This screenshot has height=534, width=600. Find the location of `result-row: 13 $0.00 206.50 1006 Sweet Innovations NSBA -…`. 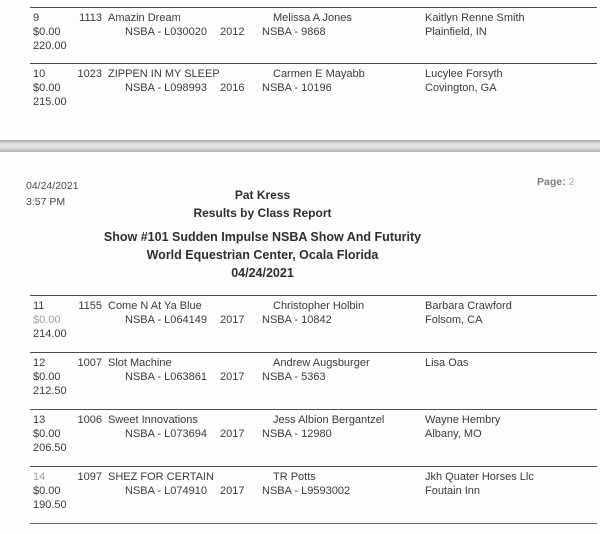

result-row: 13 $0.00 206.50 1006 Sweet Innovations NSBA -… is located at coordinates (313, 437).